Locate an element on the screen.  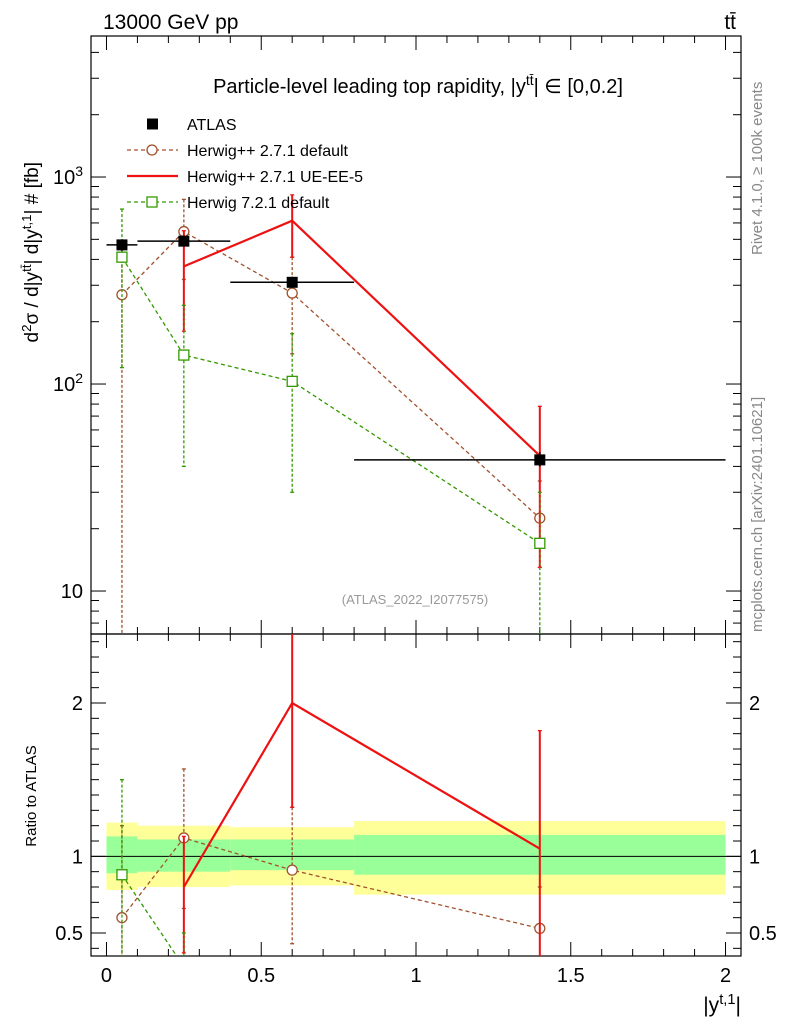
x-tick-label: 1 is located at coordinates (415, 976).